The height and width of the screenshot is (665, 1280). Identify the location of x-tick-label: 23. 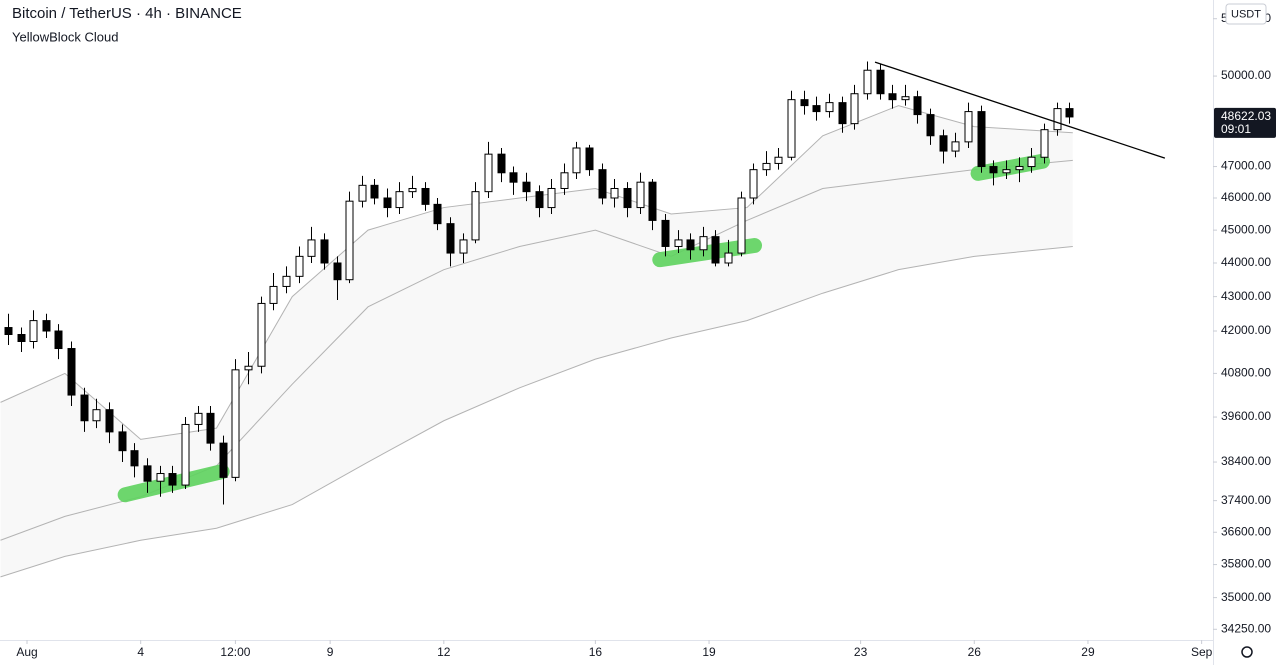
(861, 652).